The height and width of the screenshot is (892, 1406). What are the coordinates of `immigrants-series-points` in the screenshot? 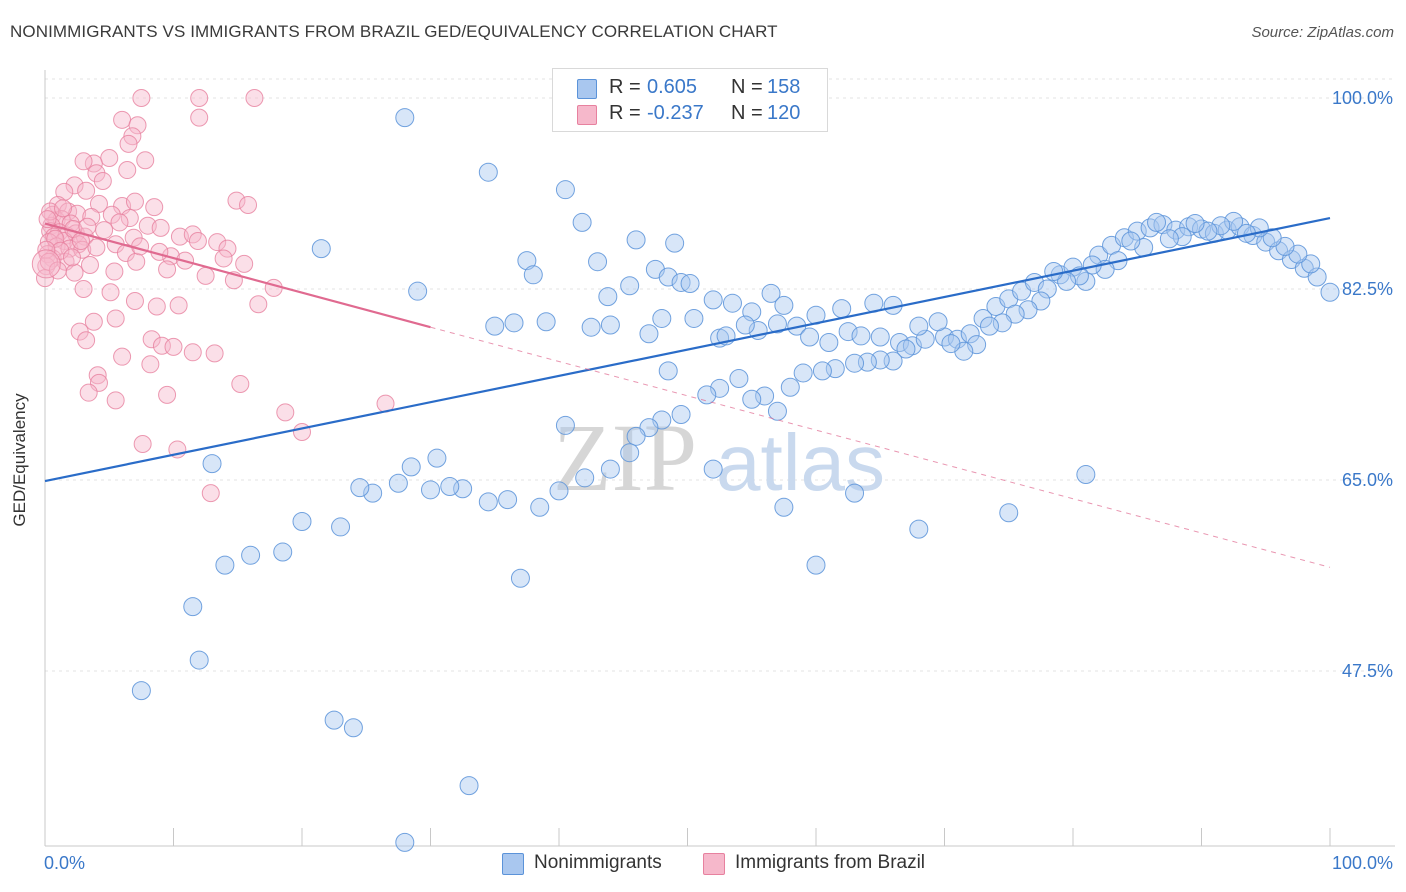 It's located at (213, 296).